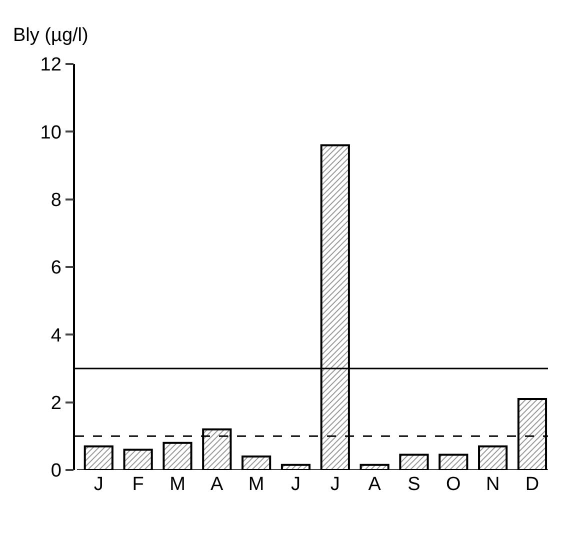  Describe the element at coordinates (453, 484) in the screenshot. I see `x-tick-label: O` at that location.